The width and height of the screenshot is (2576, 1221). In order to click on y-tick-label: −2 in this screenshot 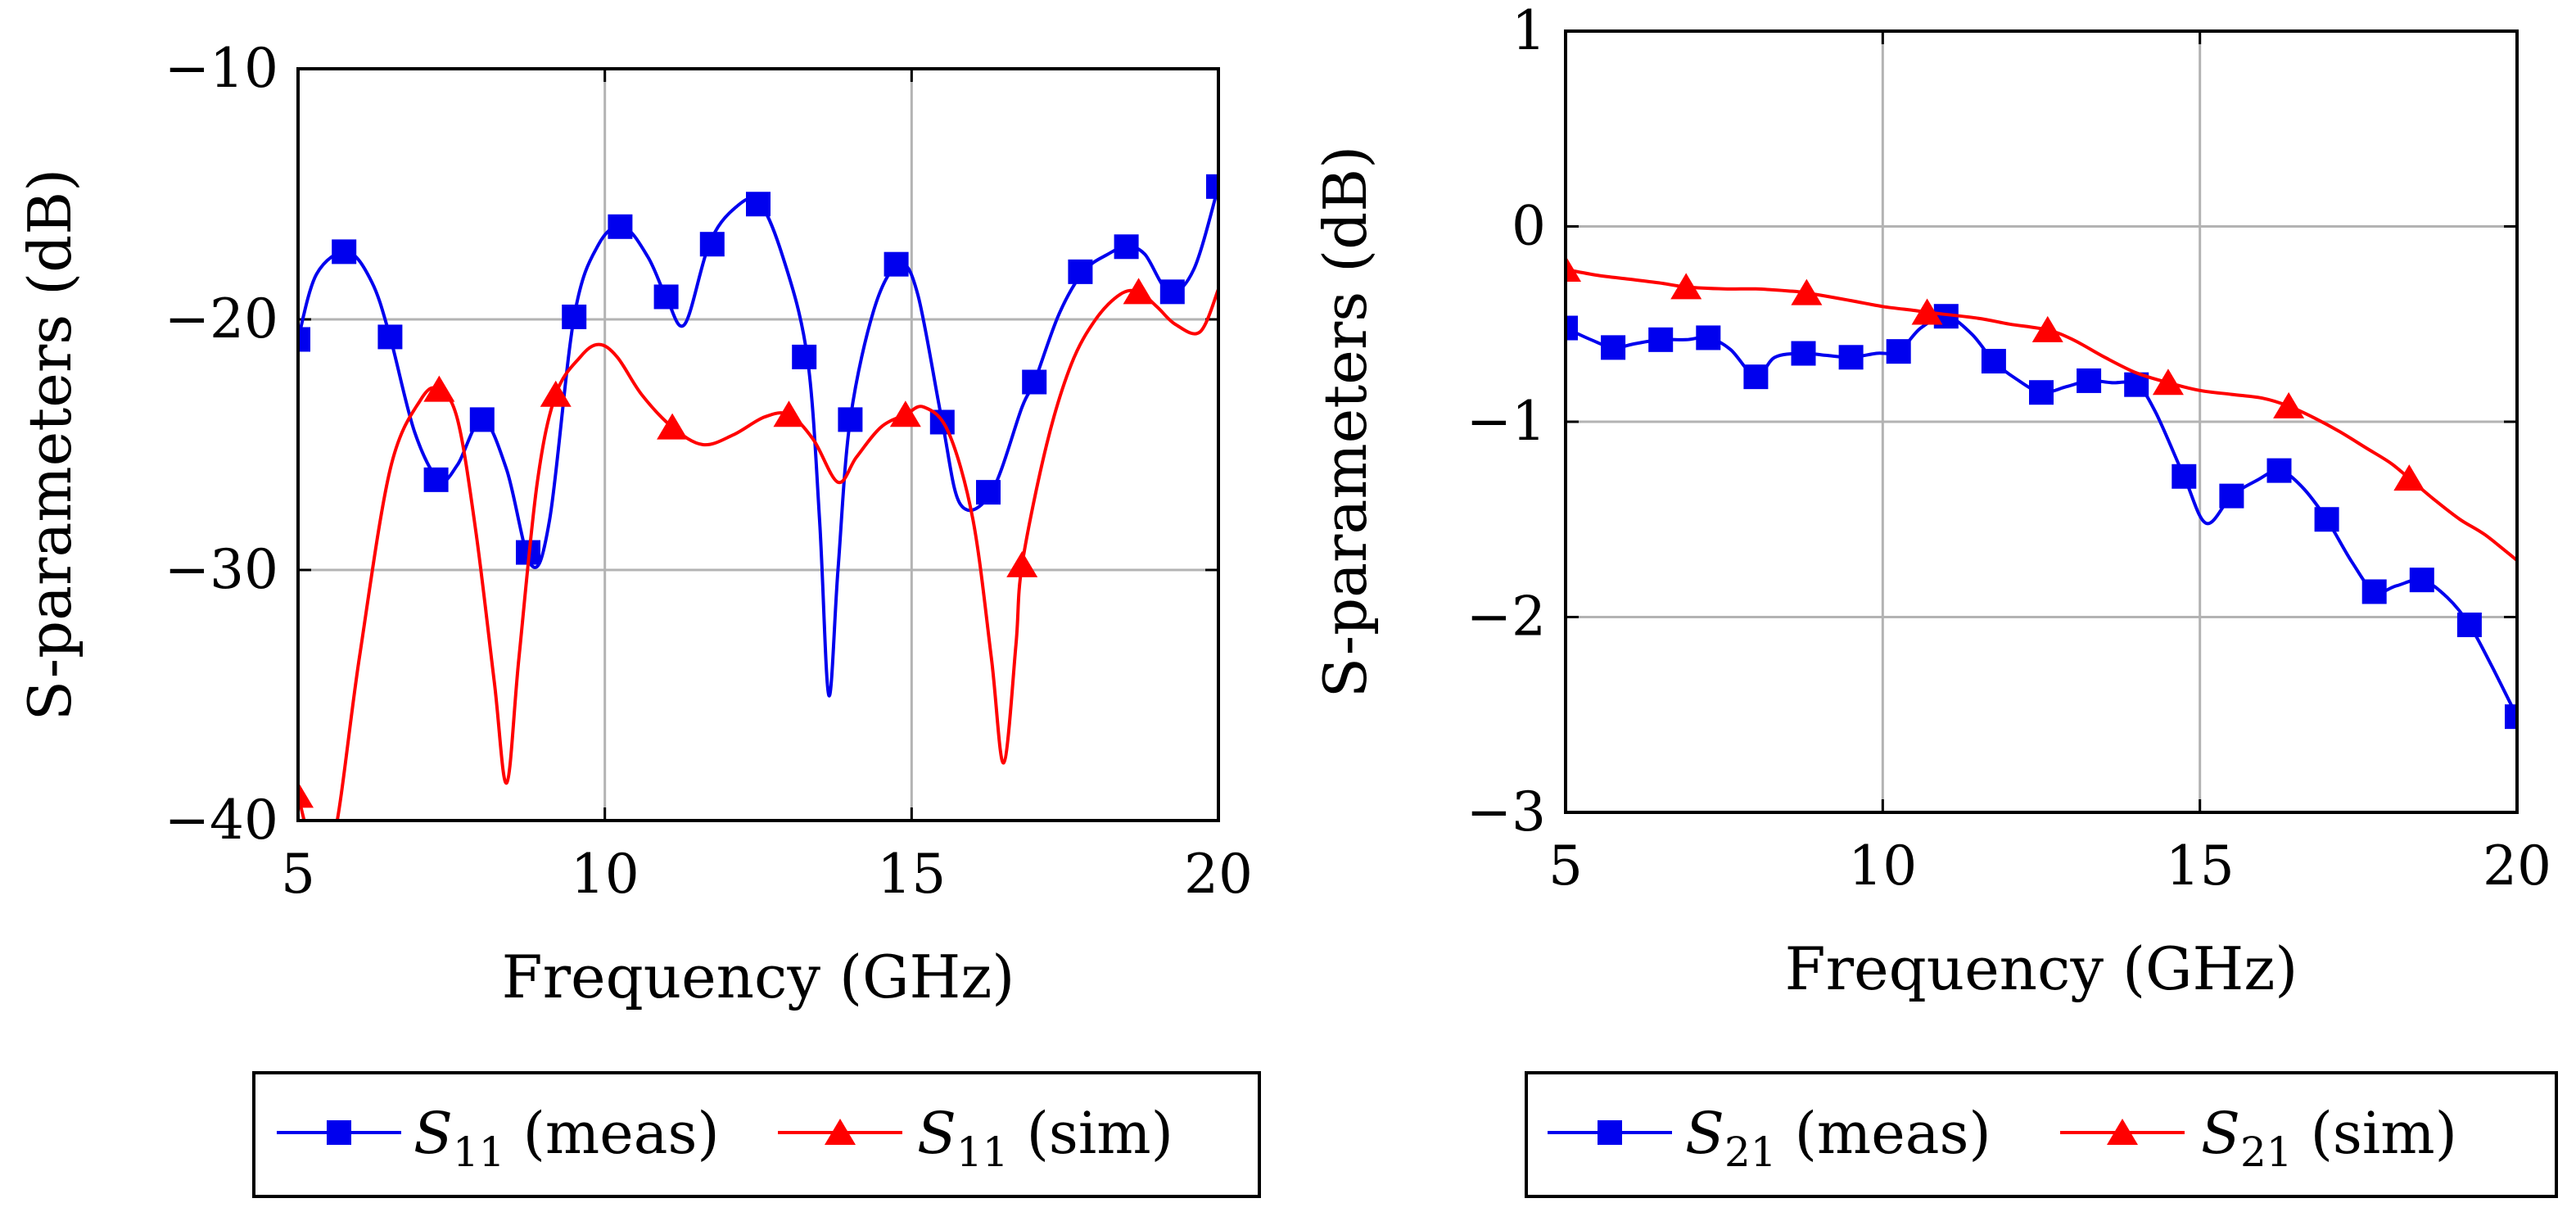, I will do `click(1506, 617)`.